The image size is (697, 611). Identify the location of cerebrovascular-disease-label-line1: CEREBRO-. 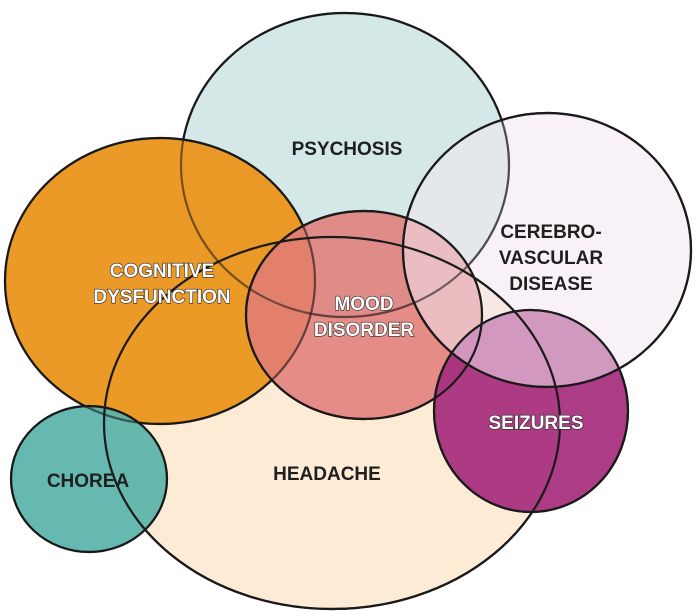
(550, 232).